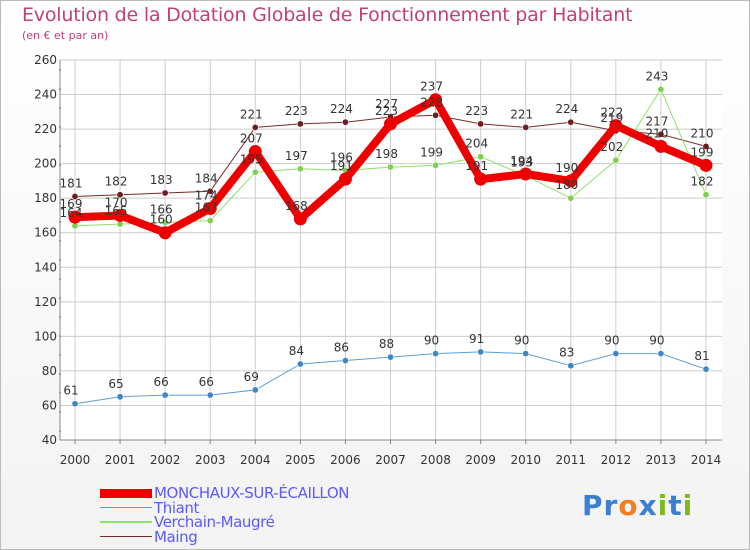 The width and height of the screenshot is (750, 550). I want to click on data-label-verchain-maugr-: 193, so click(521, 163).